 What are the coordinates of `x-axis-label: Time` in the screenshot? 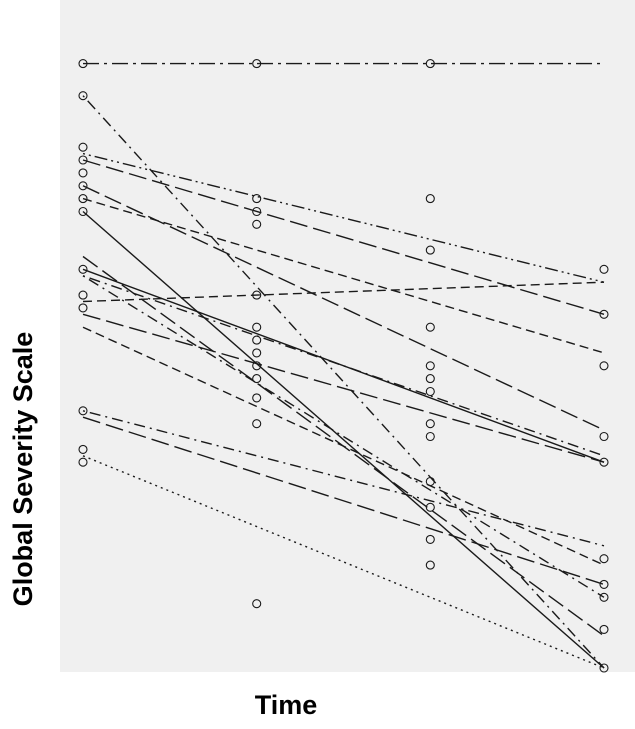 It's located at (286, 705).